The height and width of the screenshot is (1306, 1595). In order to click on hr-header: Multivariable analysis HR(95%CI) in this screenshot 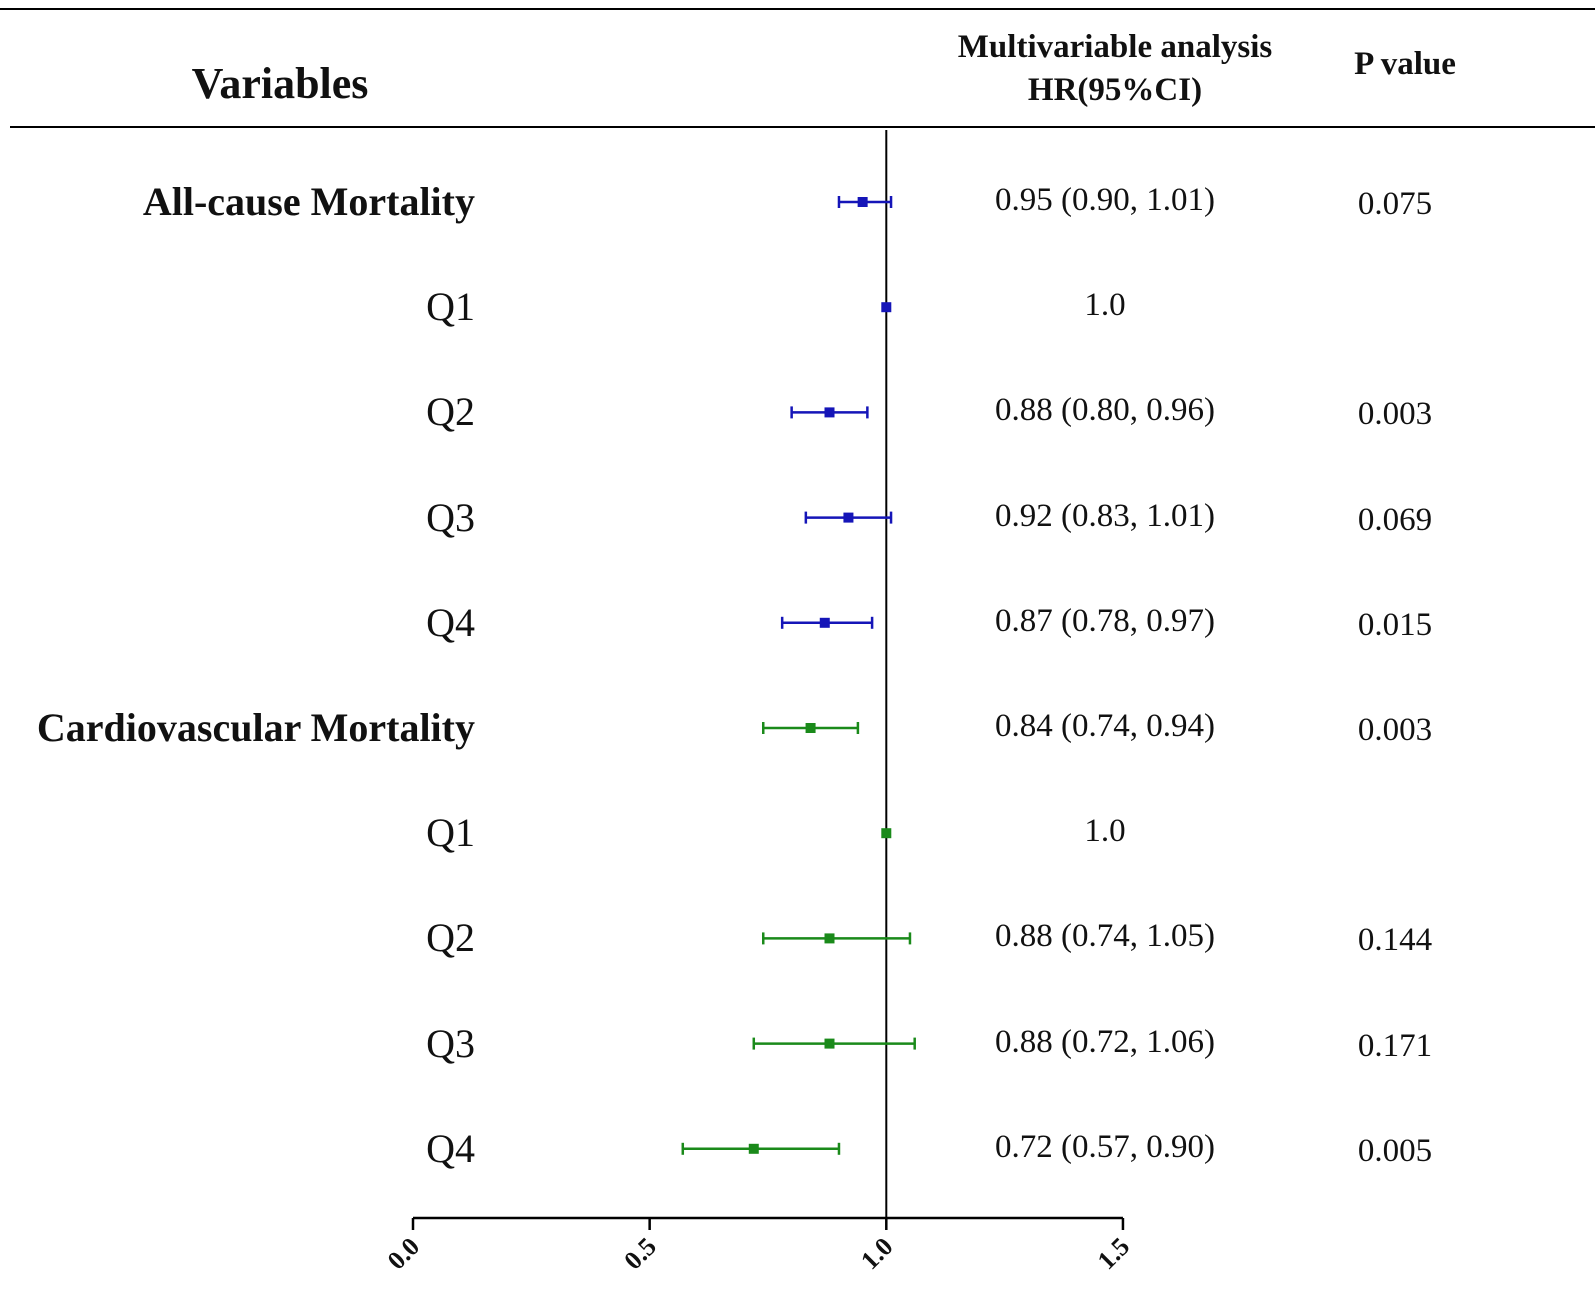, I will do `click(1115, 69)`.